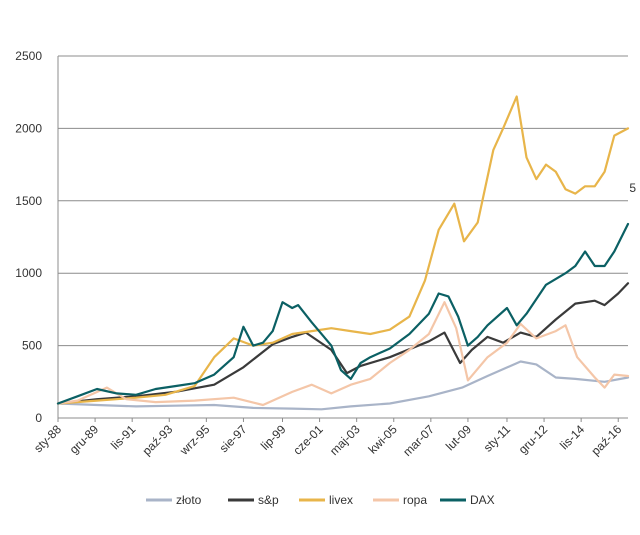  I want to click on x-tick-label: kwi-05, so click(382, 439).